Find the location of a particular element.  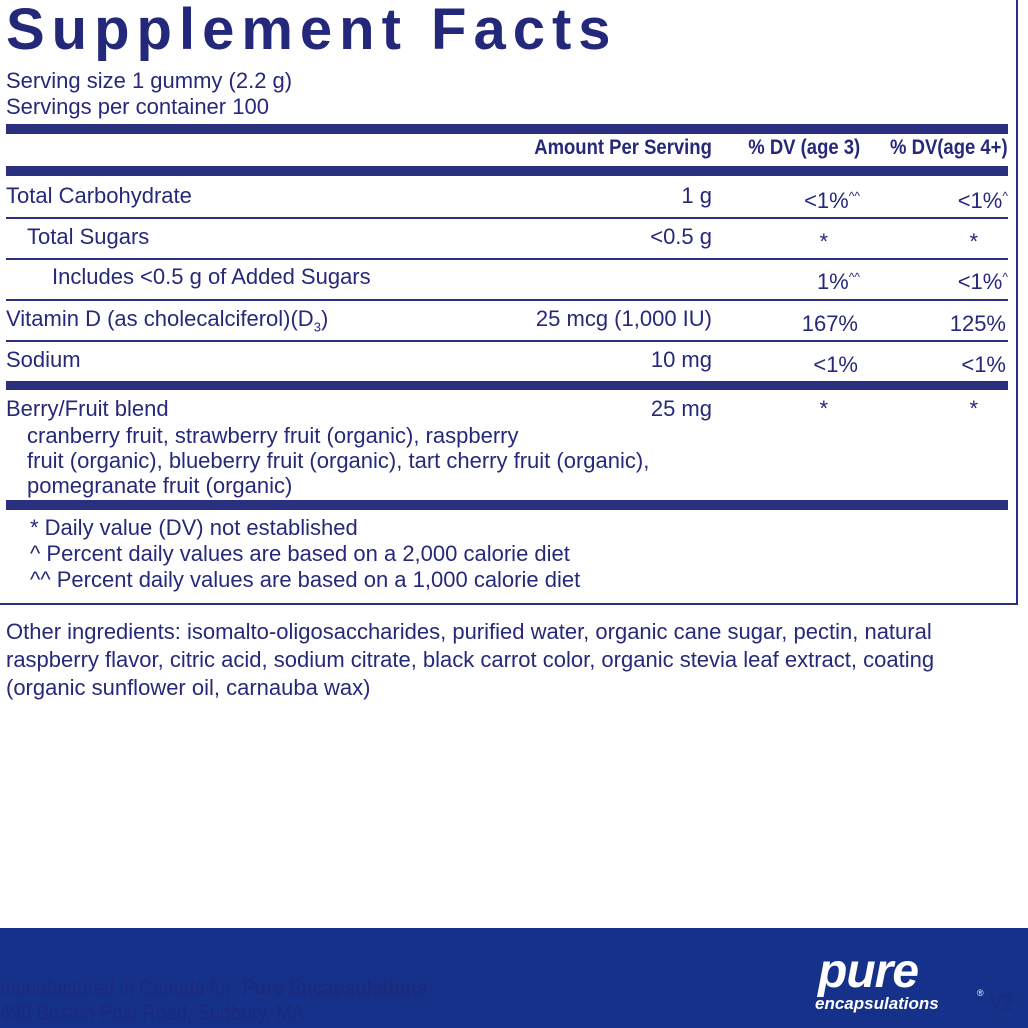

nutrient-row-label: Vitamin D (as cholecalciferol)(D3) is located at coordinates (167, 323).